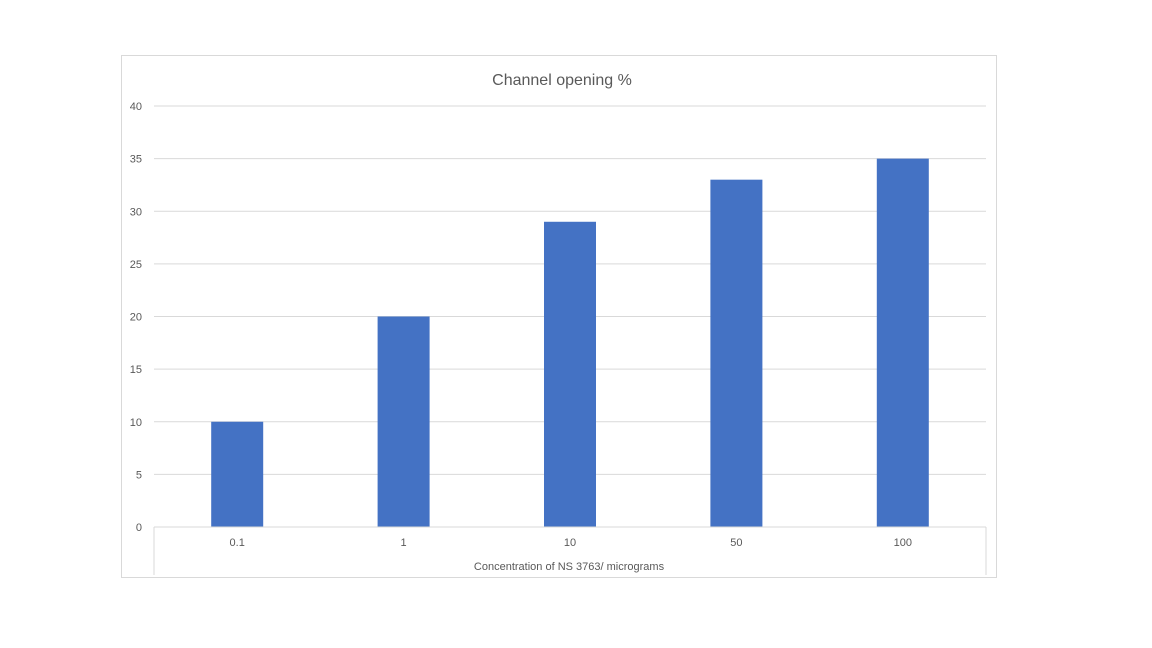 The image size is (1152, 648). Describe the element at coordinates (404, 543) in the screenshot. I see `x-tick-label: 1` at that location.